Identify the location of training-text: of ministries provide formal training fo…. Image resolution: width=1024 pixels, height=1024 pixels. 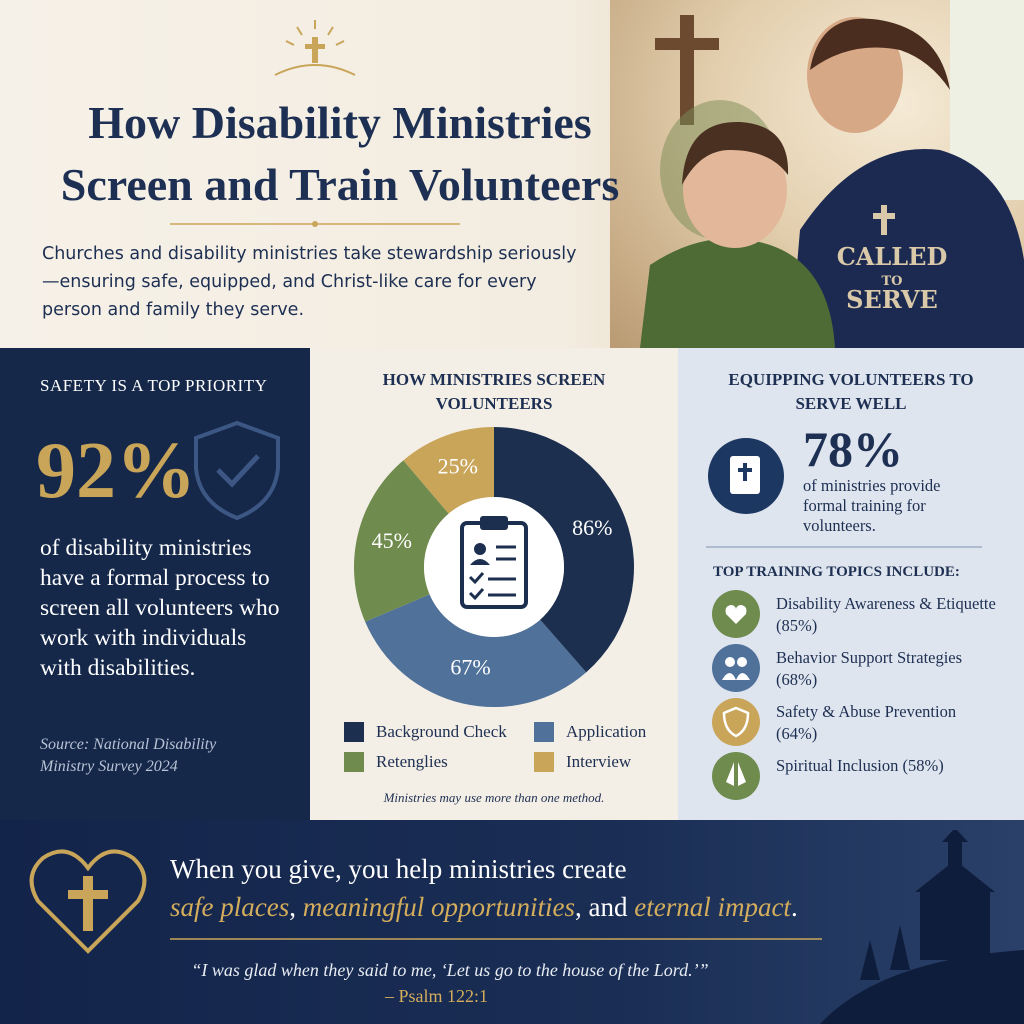
(872, 505).